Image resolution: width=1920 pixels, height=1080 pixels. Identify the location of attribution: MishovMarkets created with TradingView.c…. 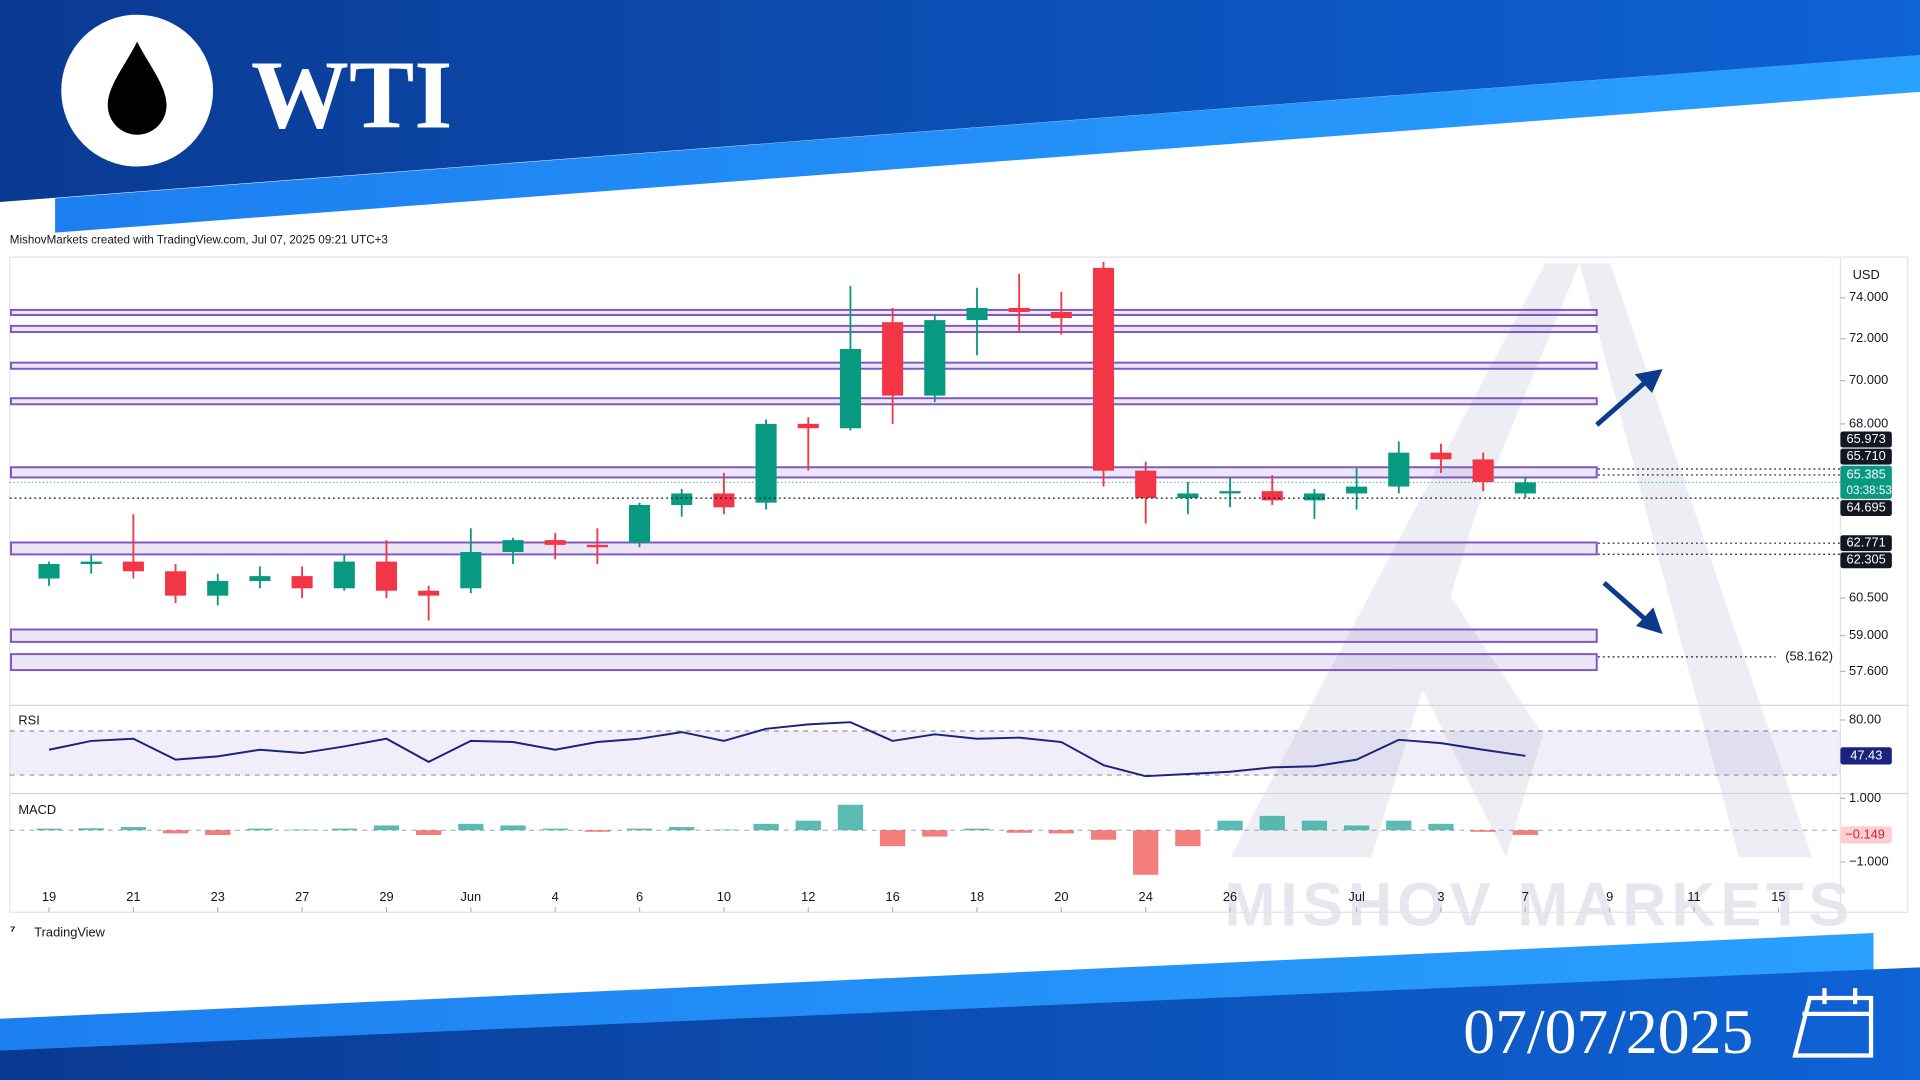
(199, 240).